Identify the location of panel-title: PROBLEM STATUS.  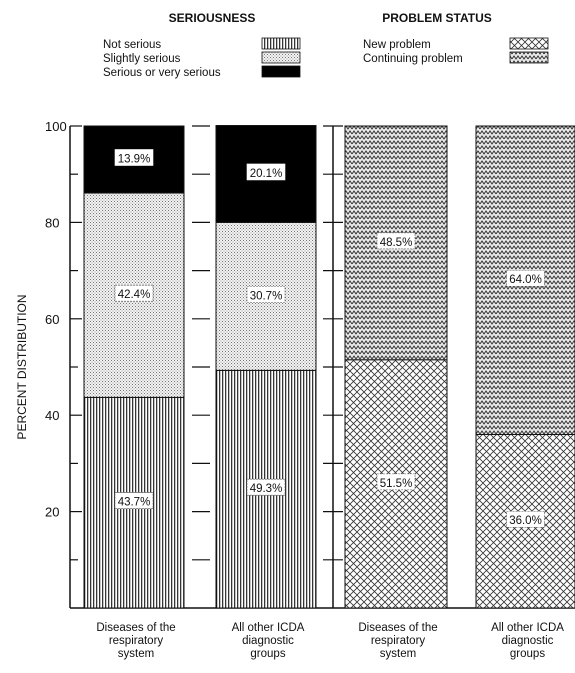
(437, 18).